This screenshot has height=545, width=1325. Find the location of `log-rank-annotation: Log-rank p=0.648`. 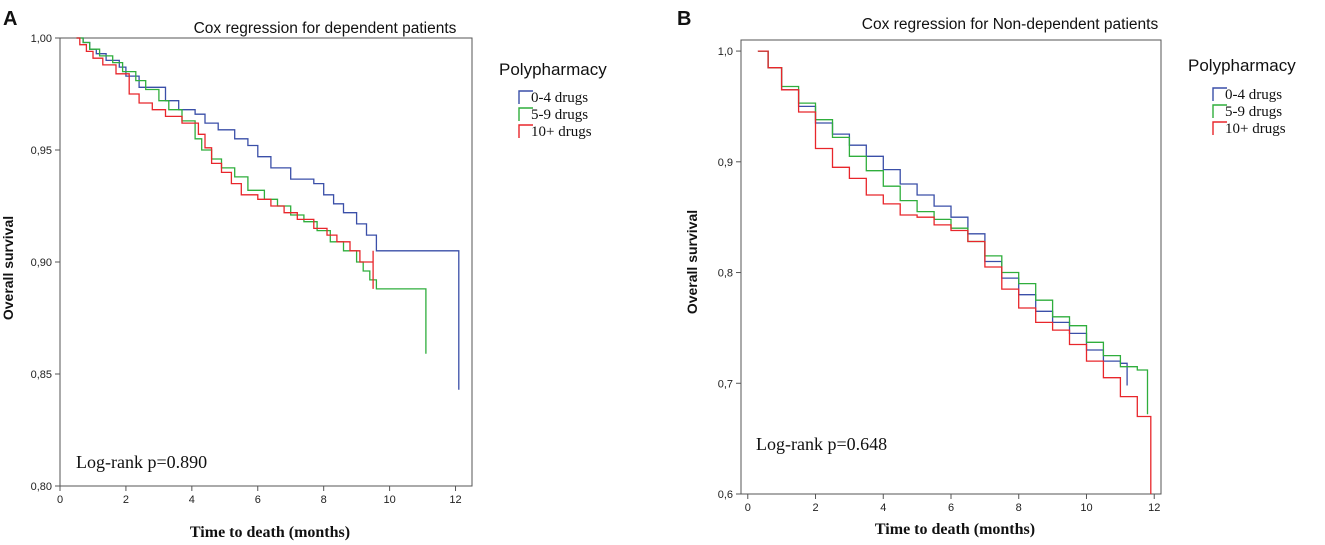

log-rank-annotation: Log-rank p=0.648 is located at coordinates (821, 444).